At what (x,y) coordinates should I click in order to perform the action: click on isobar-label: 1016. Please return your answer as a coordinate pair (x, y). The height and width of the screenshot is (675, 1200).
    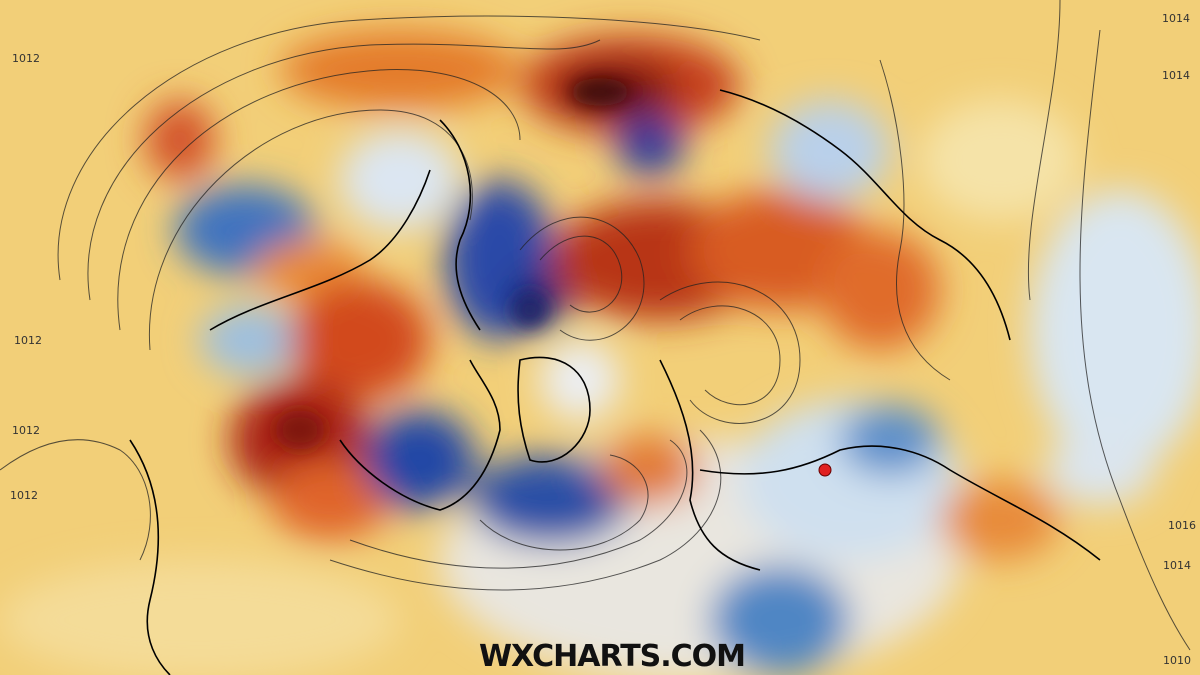
    Looking at the image, I should click on (1182, 525).